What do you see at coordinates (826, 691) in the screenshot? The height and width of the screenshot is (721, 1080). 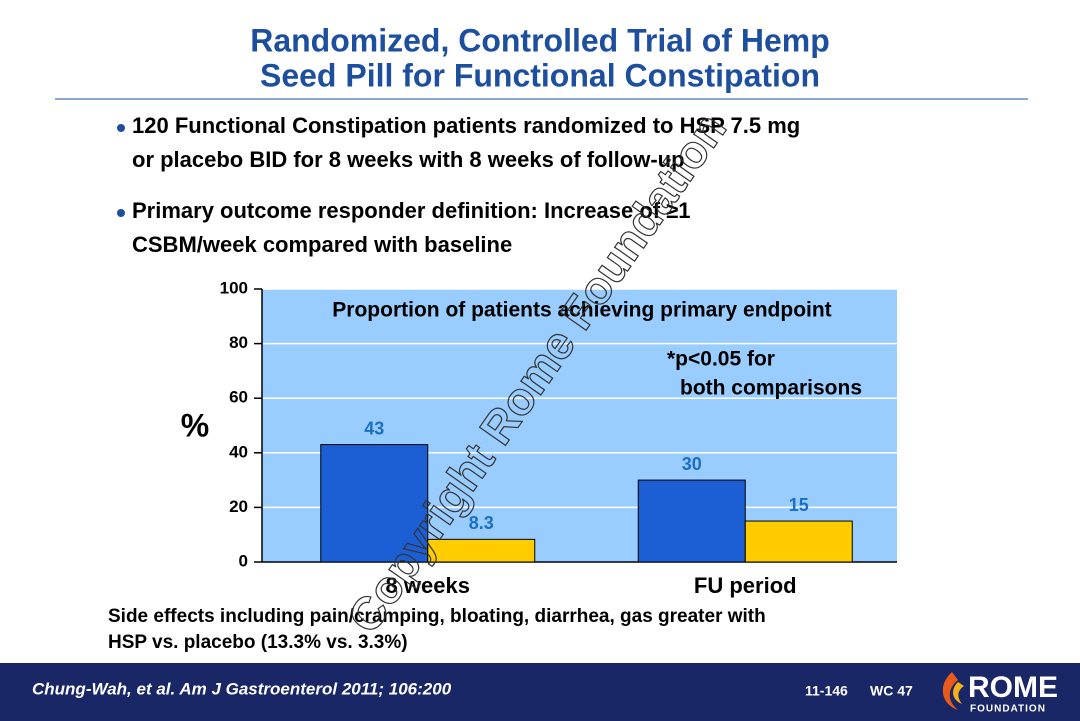 I see `slide-id: 11-146` at bounding box center [826, 691].